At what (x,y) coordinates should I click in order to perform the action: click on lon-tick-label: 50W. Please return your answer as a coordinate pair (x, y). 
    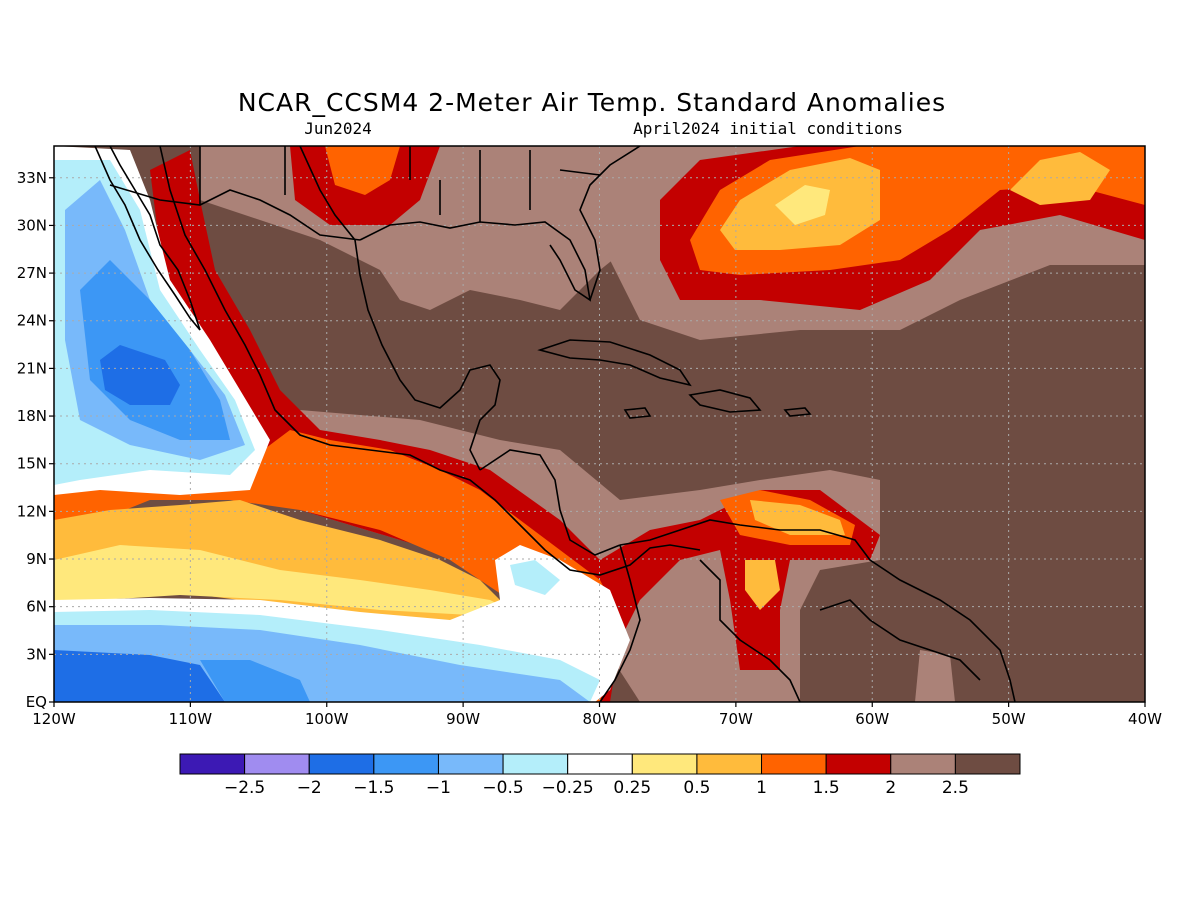
    Looking at the image, I should click on (1009, 719).